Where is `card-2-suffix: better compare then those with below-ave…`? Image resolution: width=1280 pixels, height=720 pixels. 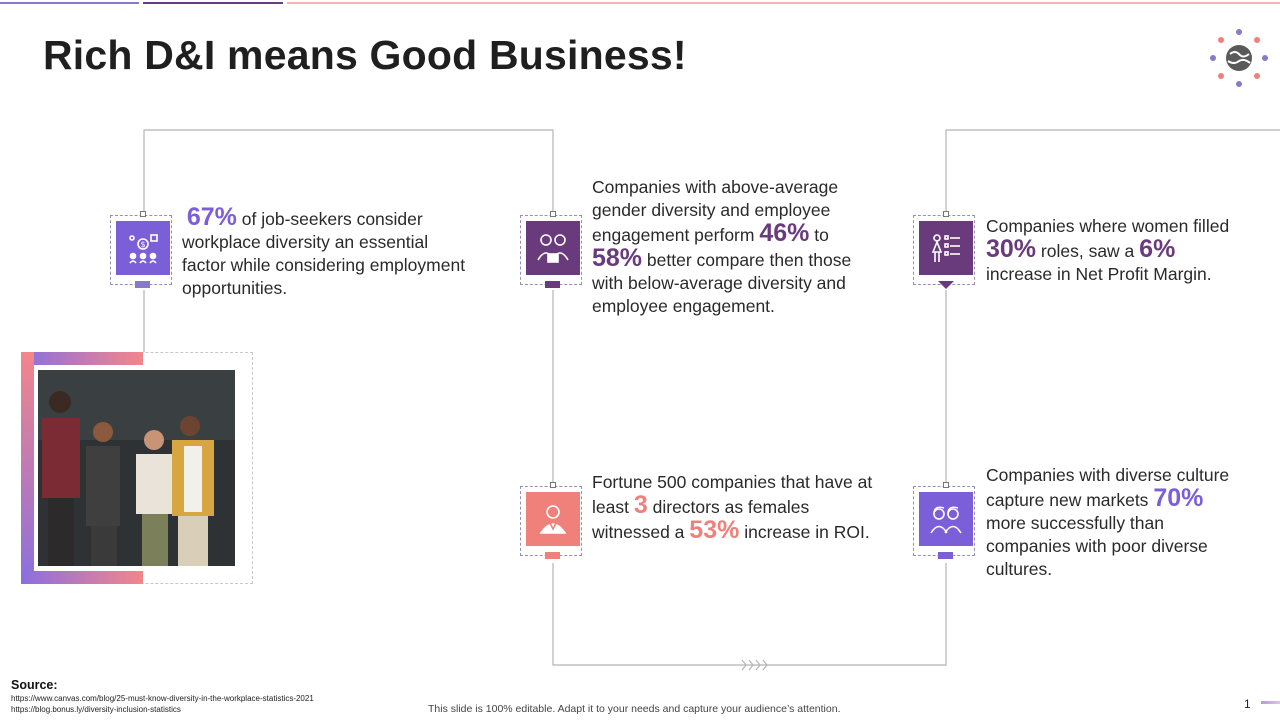
card-2-suffix: better compare then those with below-ave… is located at coordinates (722, 283).